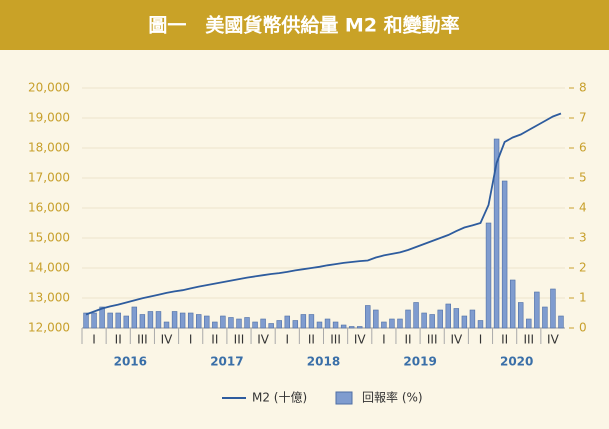  Describe the element at coordinates (583, 88) in the screenshot. I see `y2-tick-label: 8` at that location.